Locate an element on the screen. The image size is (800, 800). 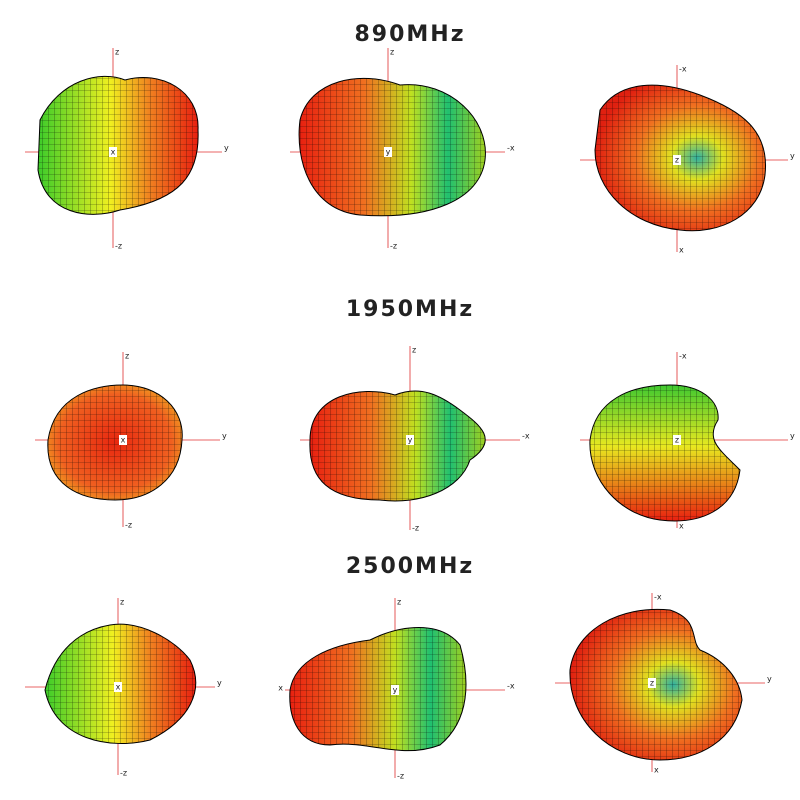
radiation-pattern: y z -z -x x is located at coordinates (396, 689).